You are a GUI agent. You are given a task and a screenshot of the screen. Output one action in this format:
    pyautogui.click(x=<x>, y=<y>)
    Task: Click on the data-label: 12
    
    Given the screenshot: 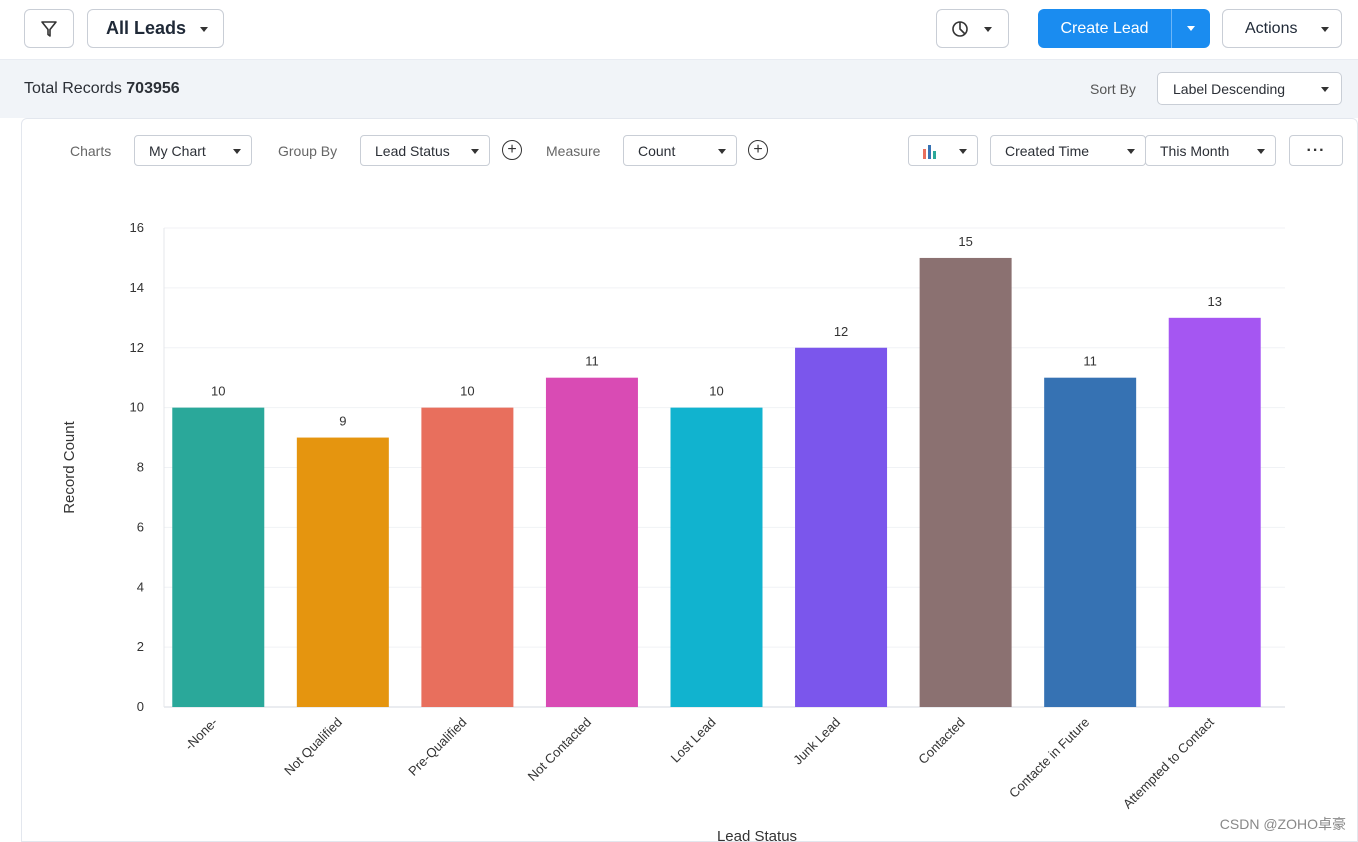 What is the action you would take?
    pyautogui.click(x=841, y=331)
    